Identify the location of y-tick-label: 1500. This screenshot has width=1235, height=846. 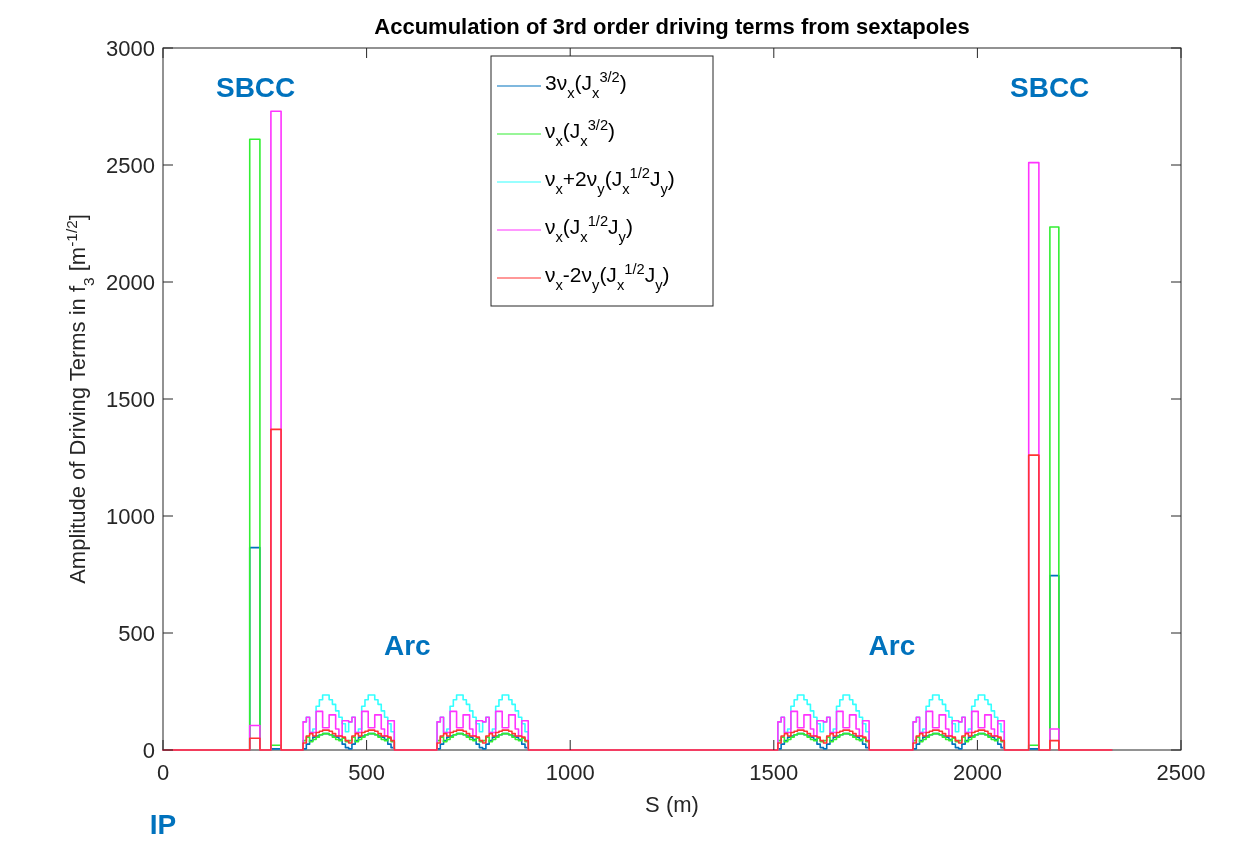
(130, 399).